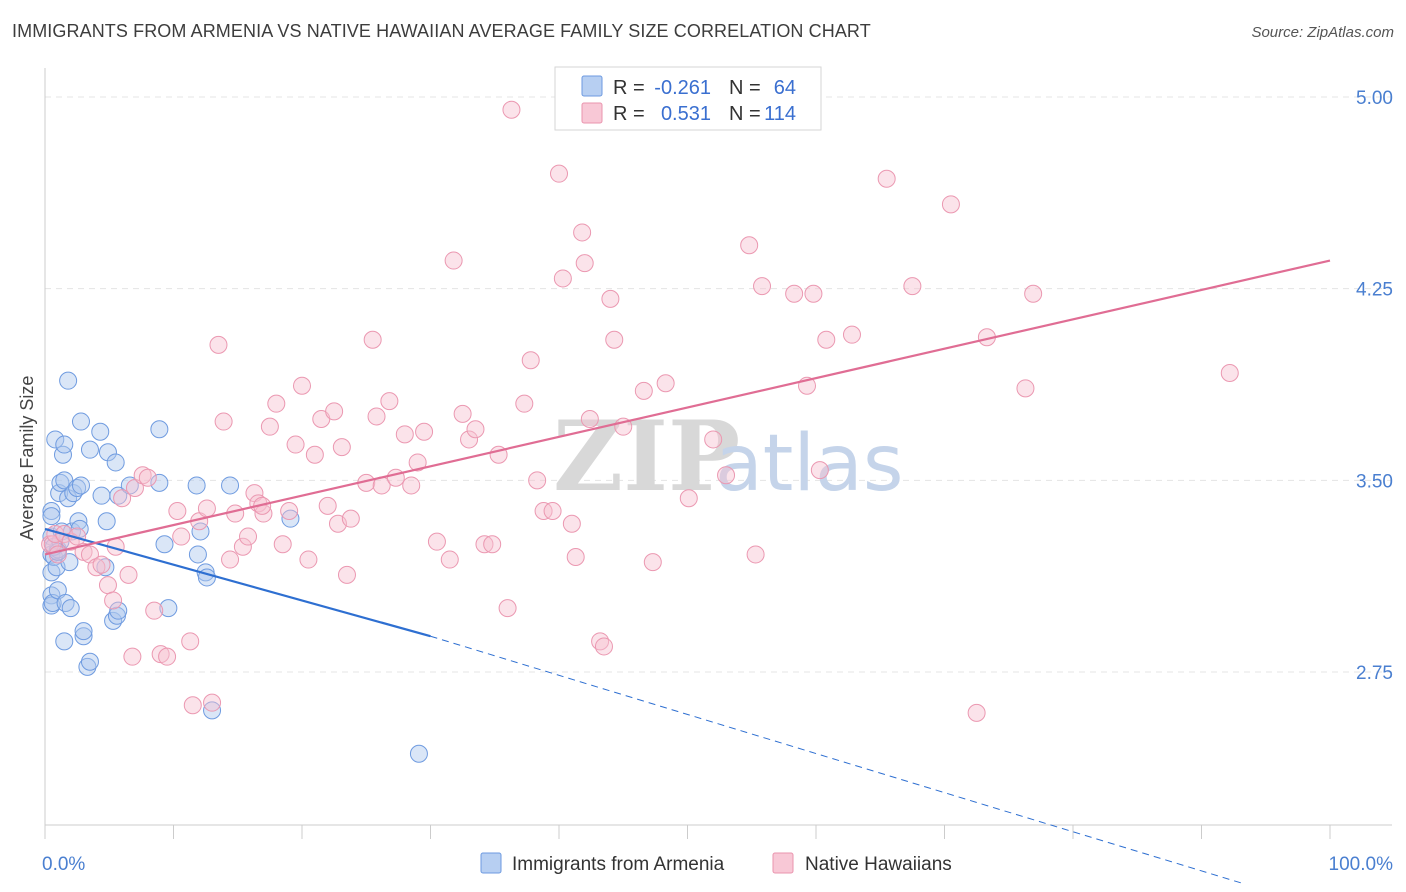 The image size is (1406, 892). Describe the element at coordinates (237, 582) in the screenshot. I see `armenia-trend-line` at that location.